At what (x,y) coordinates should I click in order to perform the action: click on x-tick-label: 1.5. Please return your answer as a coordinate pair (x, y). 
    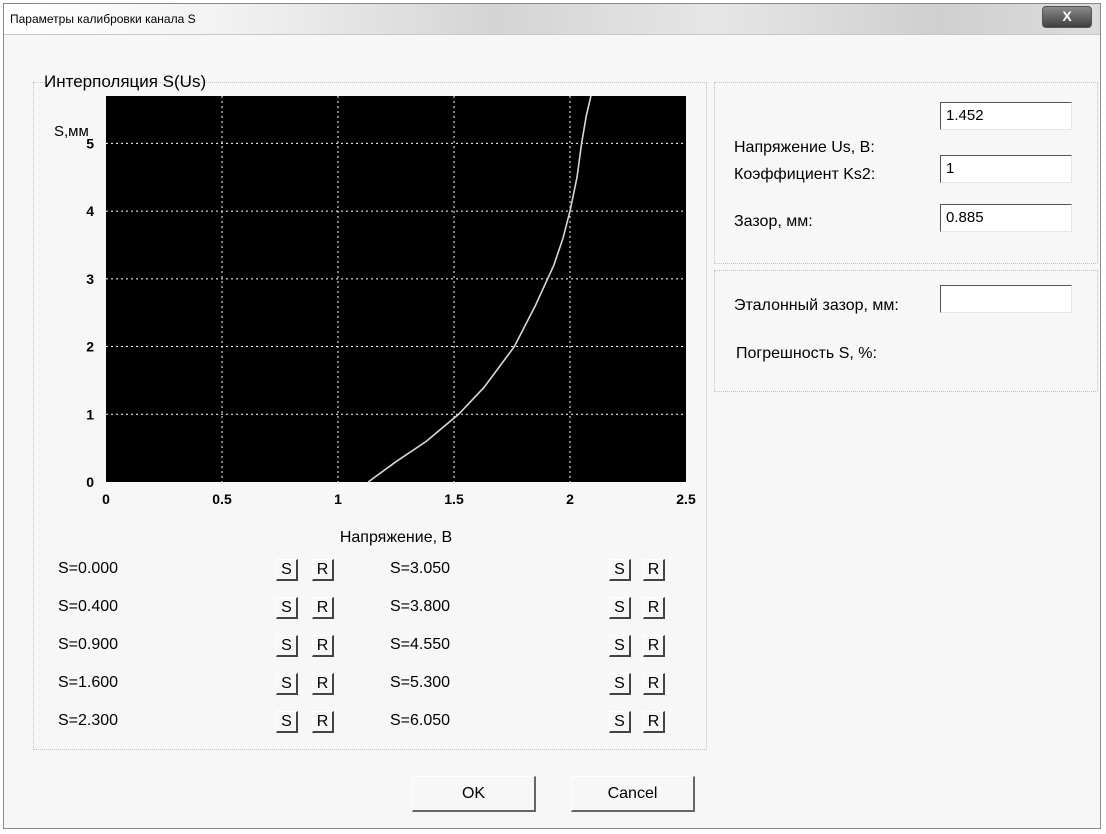
    Looking at the image, I should click on (454, 499).